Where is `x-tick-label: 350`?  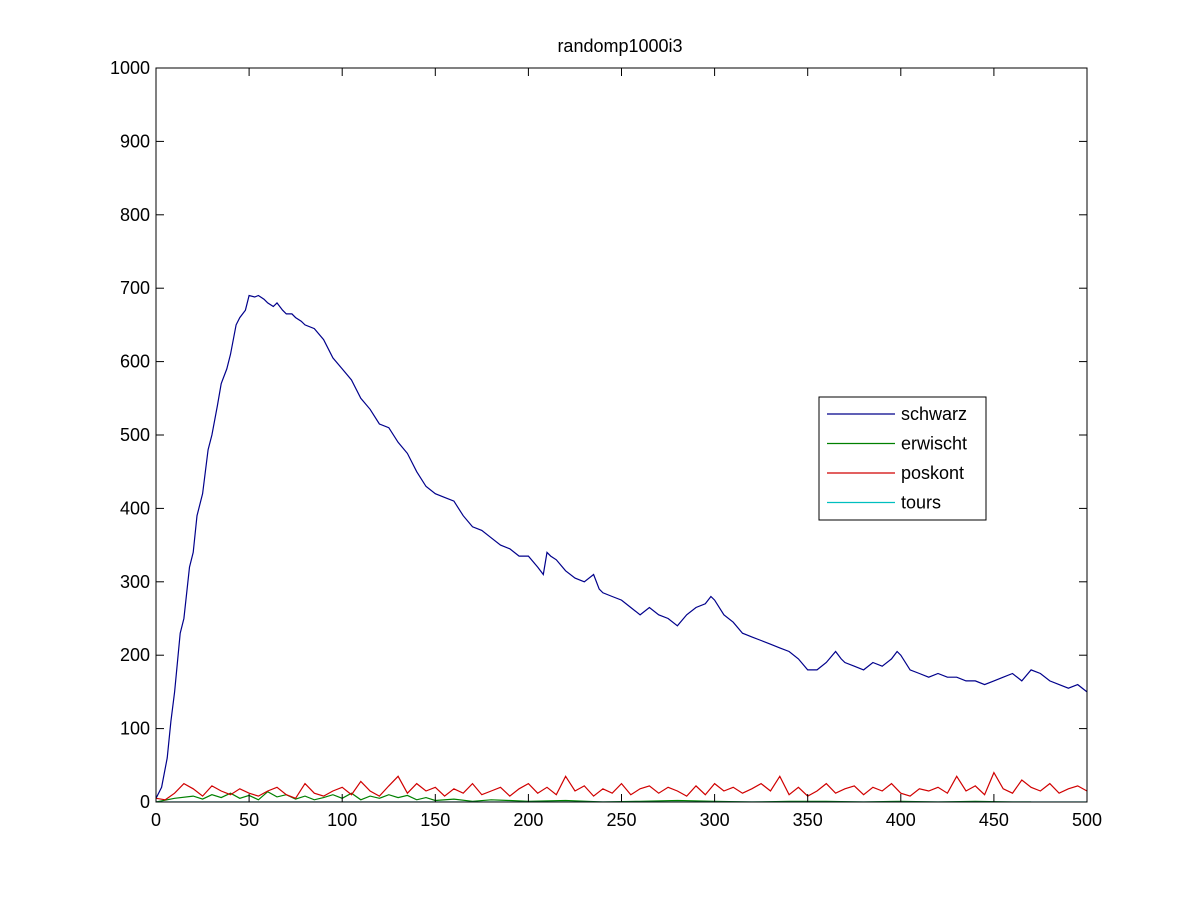
x-tick-label: 350 is located at coordinates (808, 820).